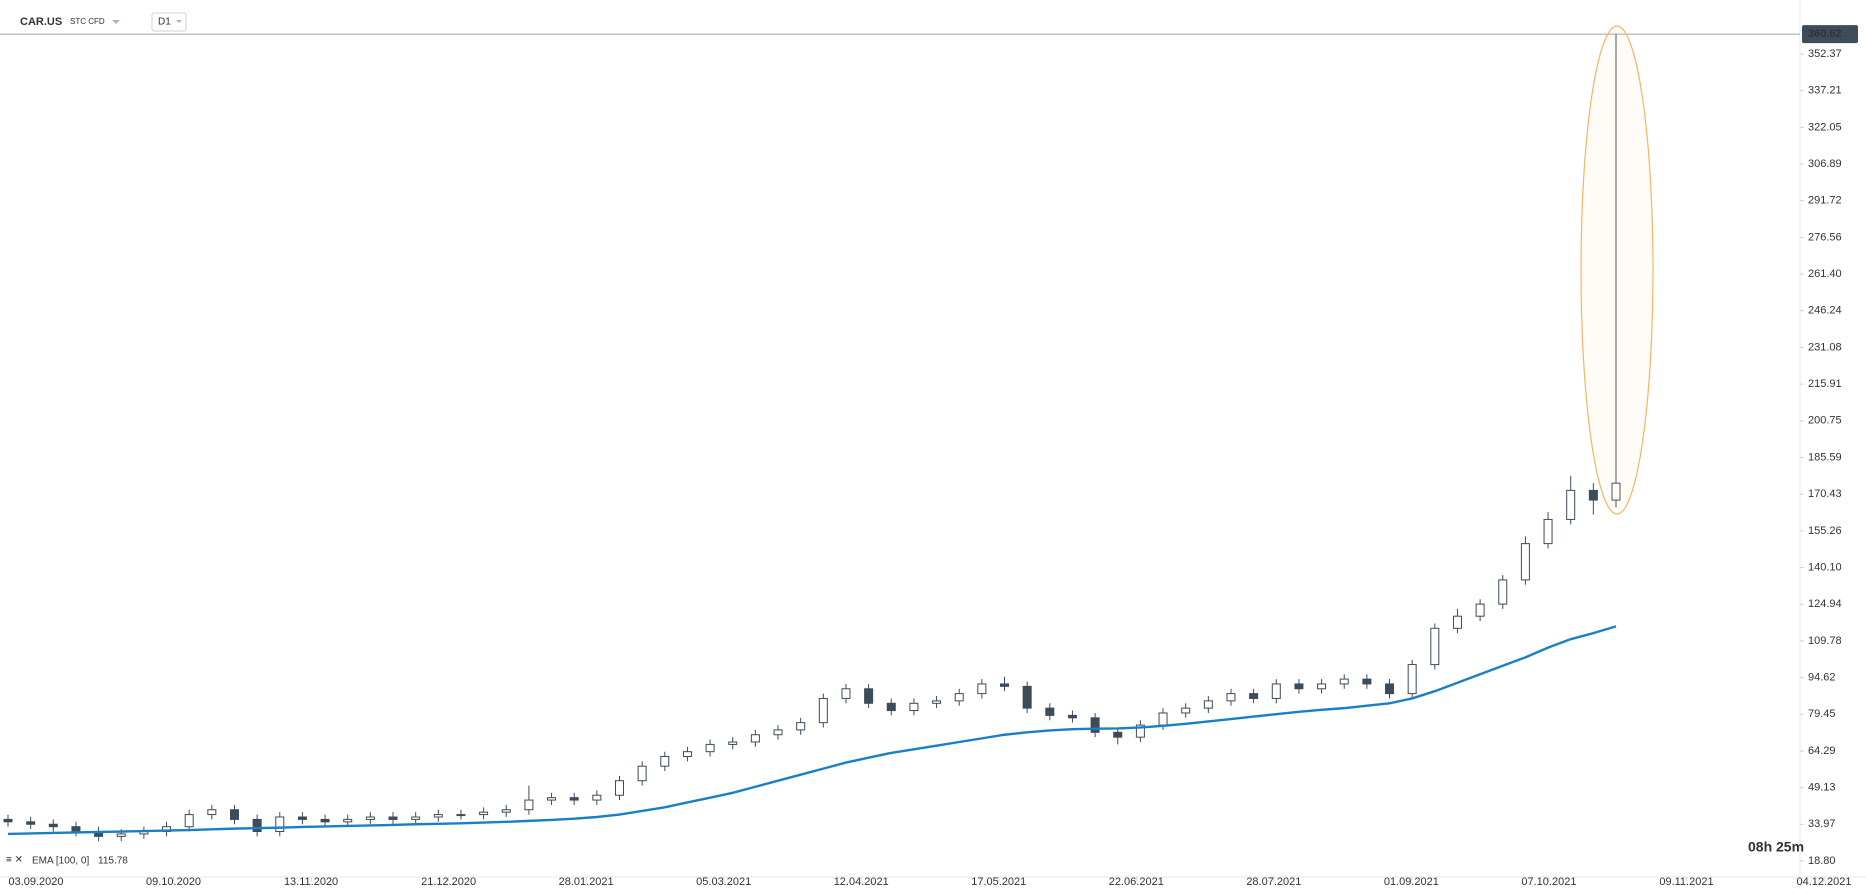 This screenshot has height=889, width=1866. What do you see at coordinates (60, 861) in the screenshot?
I see `legend-name: EMA [100, 0]` at bounding box center [60, 861].